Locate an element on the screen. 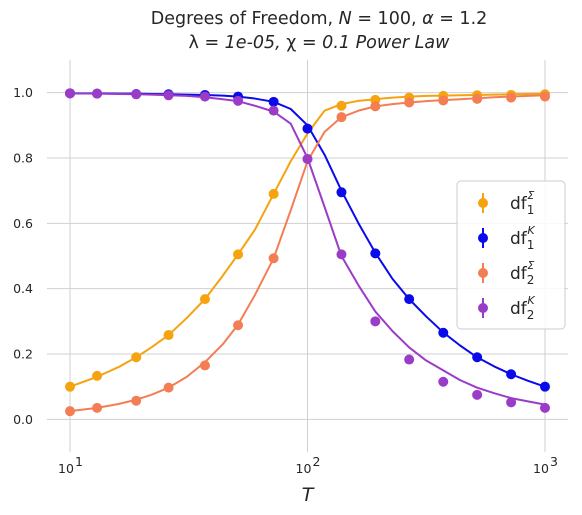 This screenshot has width=582, height=515. title-segment: χ is located at coordinates (291, 43).